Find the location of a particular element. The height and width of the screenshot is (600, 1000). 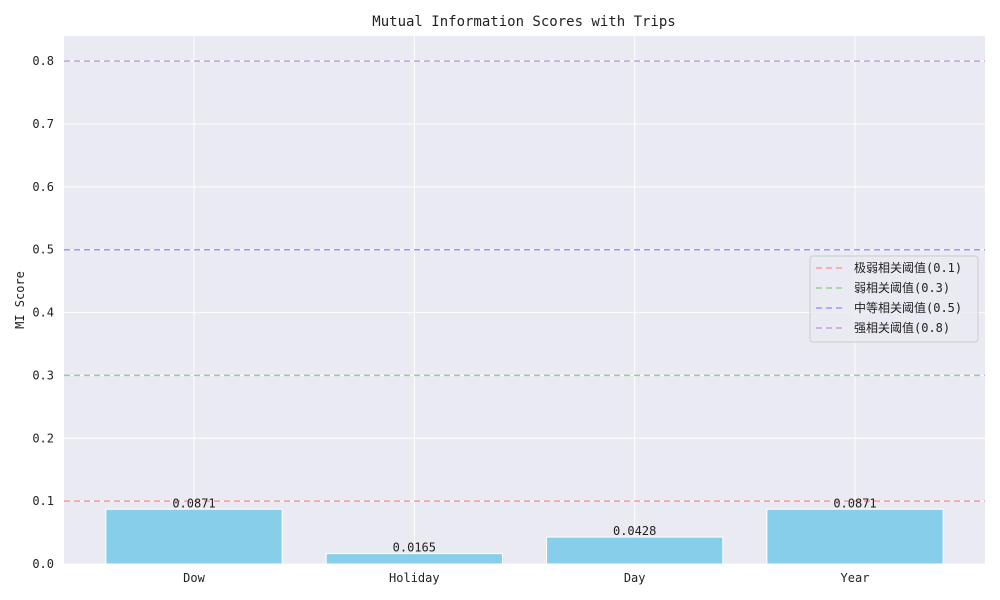

chart-title: Mutual Information Scores with Trips is located at coordinates (523, 22).